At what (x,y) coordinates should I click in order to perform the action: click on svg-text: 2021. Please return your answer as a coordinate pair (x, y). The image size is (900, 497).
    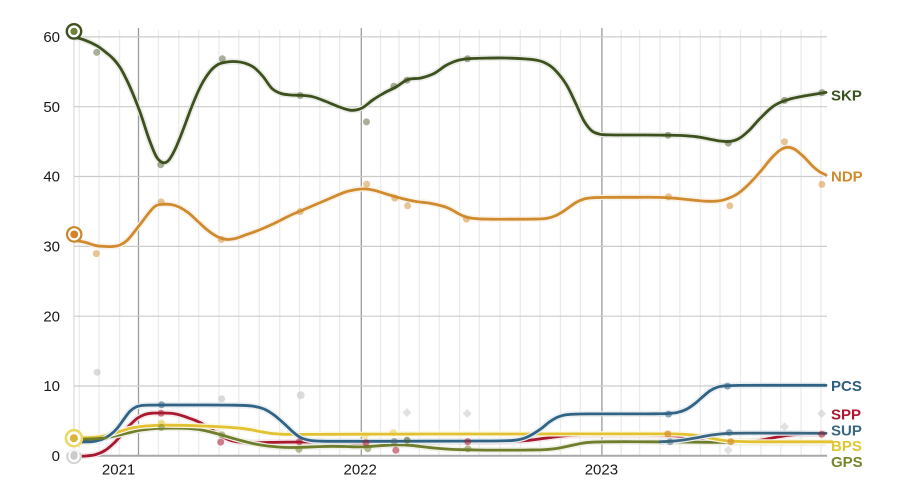
    Looking at the image, I should click on (118, 470).